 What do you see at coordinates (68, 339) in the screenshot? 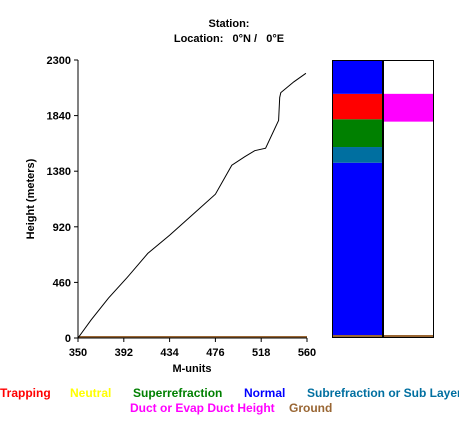
I see `y-tick-label: 0` at bounding box center [68, 339].